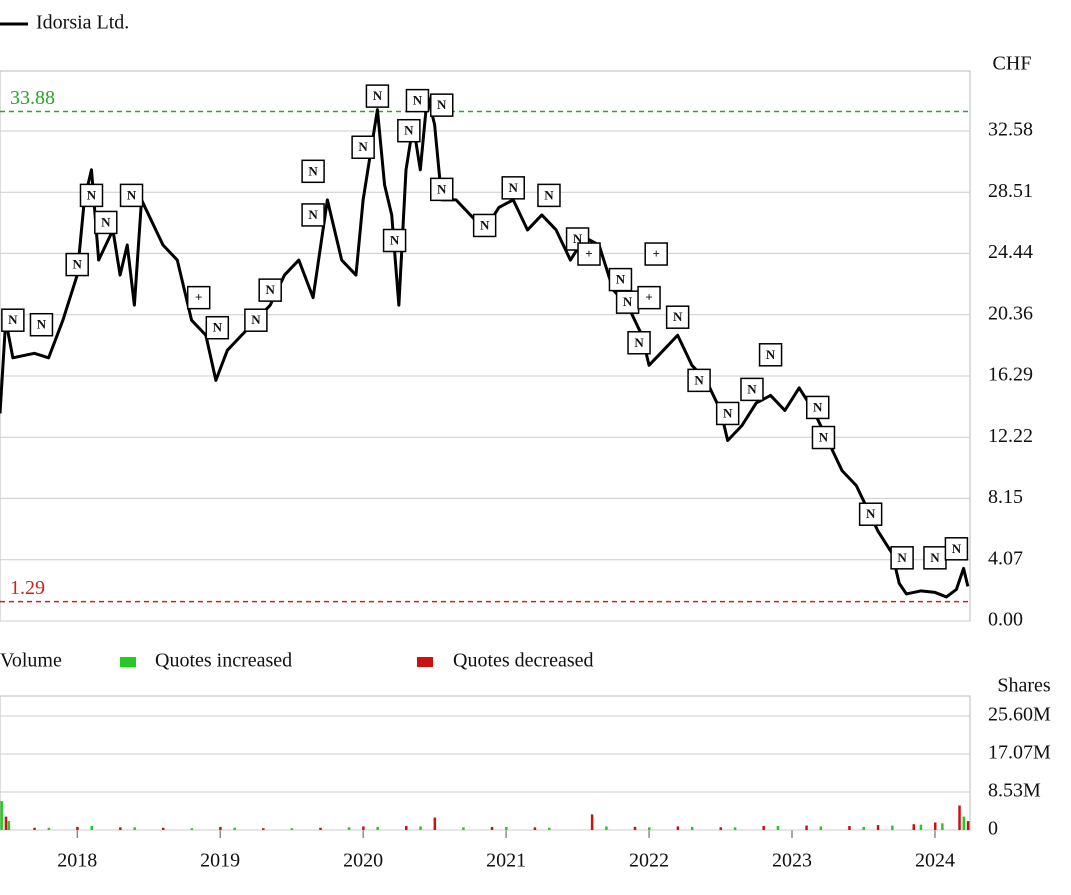 This screenshot has width=1071, height=895. Describe the element at coordinates (523, 661) in the screenshot. I see `legend-label: Quotes decreased` at that location.